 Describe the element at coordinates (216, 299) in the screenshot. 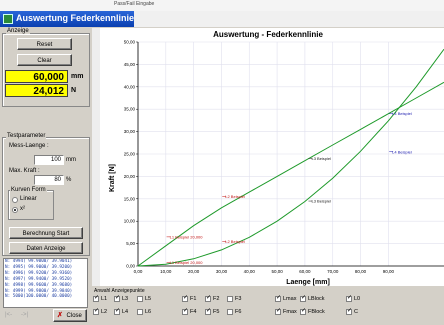

I see `checkbox-label: F2` at that location.